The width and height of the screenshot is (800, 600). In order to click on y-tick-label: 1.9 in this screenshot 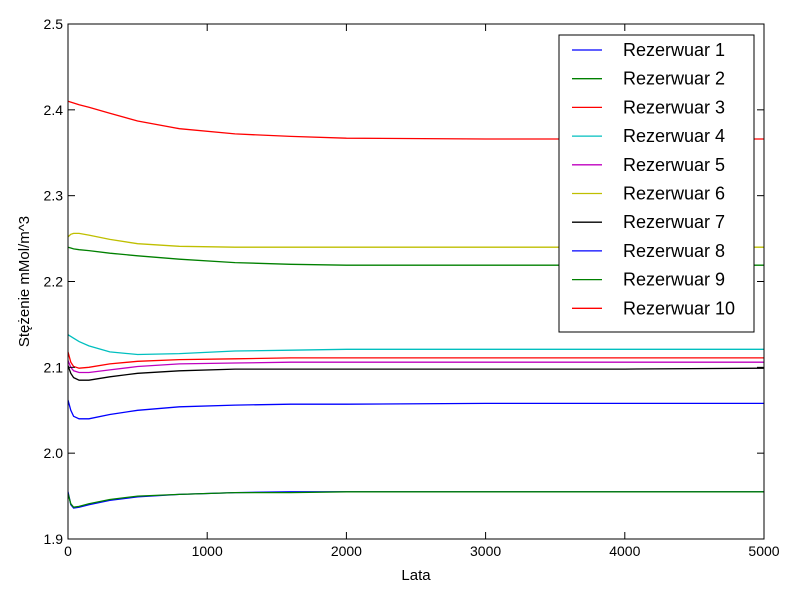, I will do `click(54, 539)`.